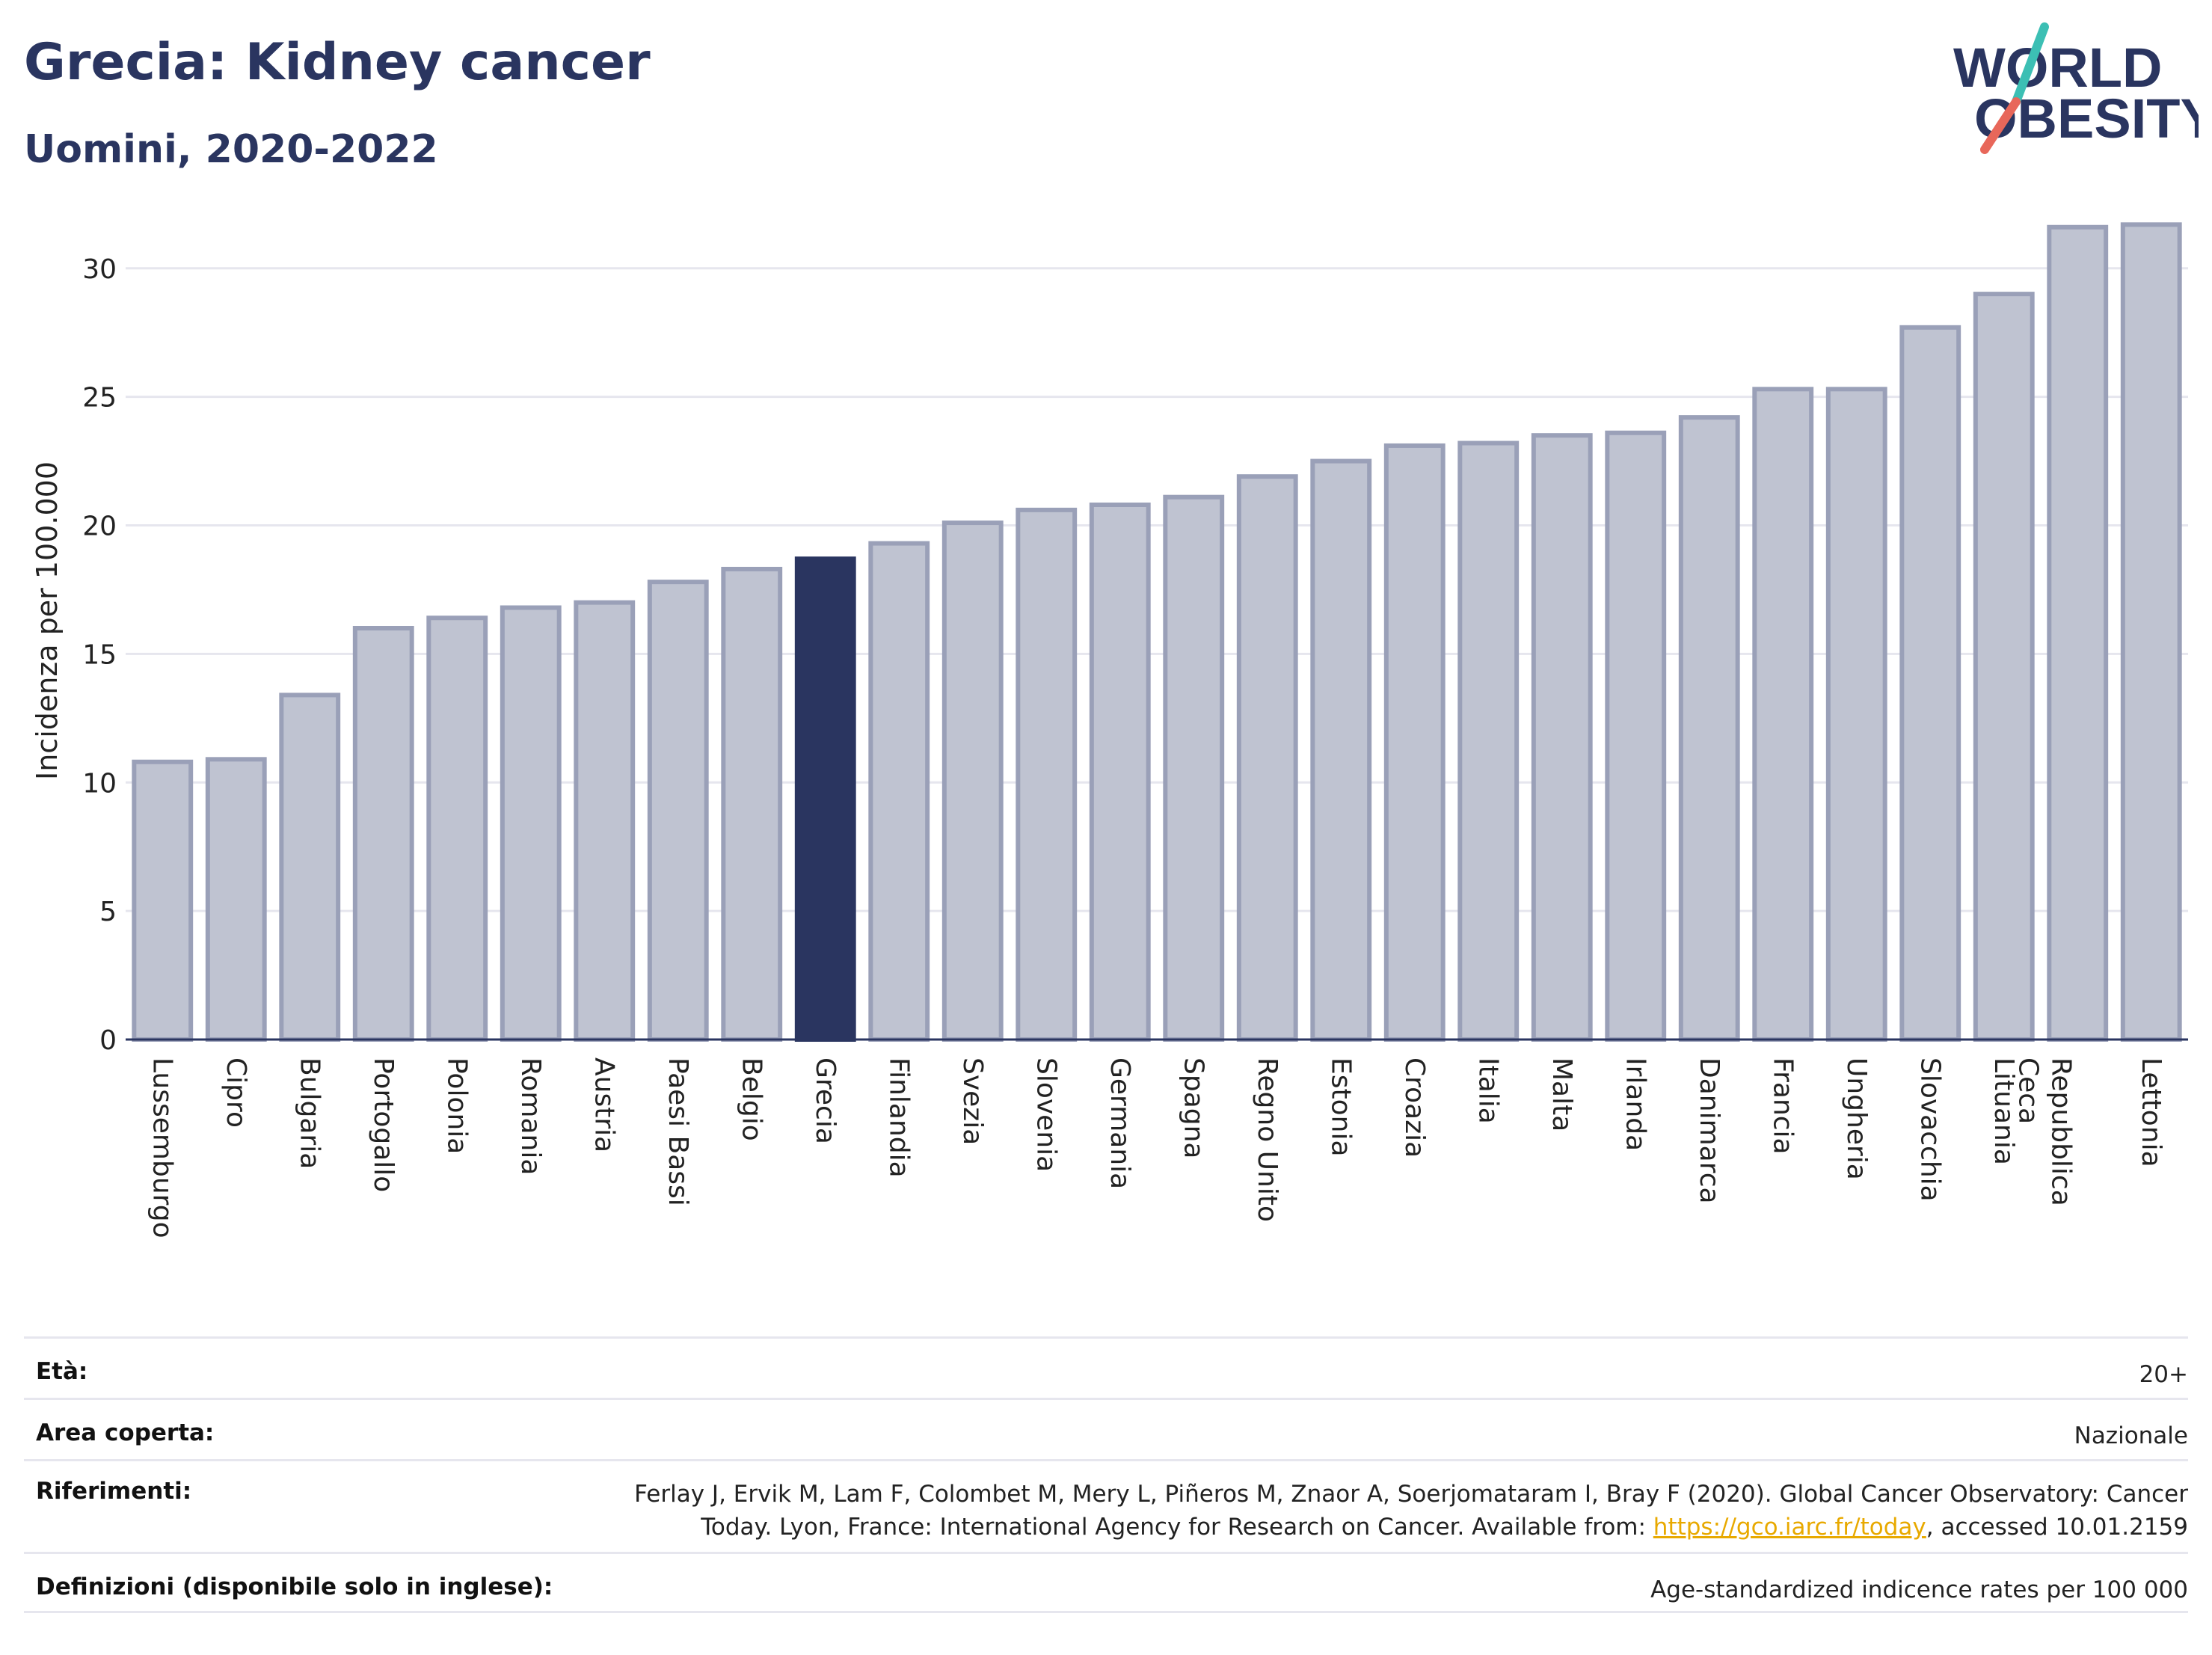  Describe the element at coordinates (1267, 1139) in the screenshot. I see `x-tick-label: Regno Unito` at that location.